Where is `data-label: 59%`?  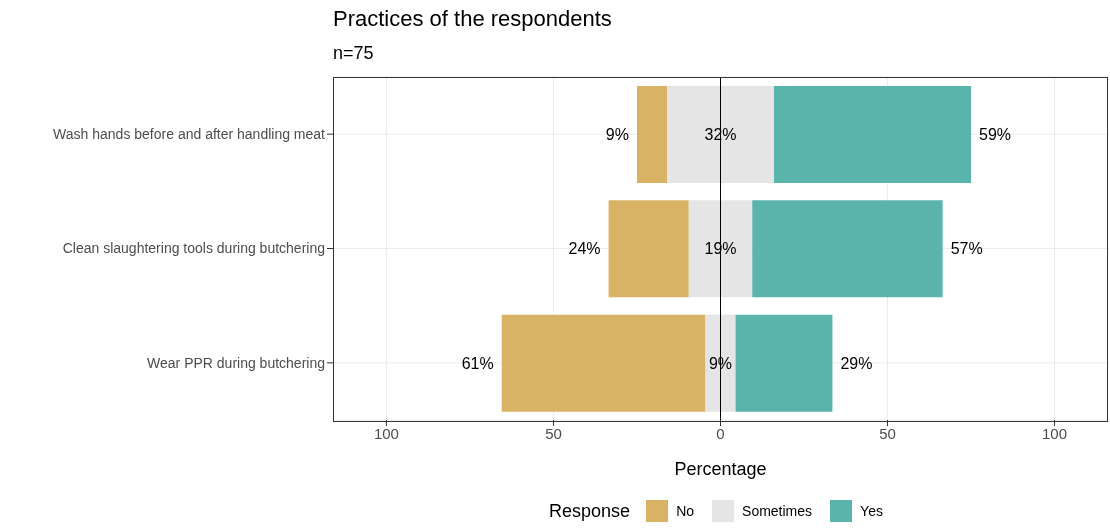 data-label: 59% is located at coordinates (995, 135).